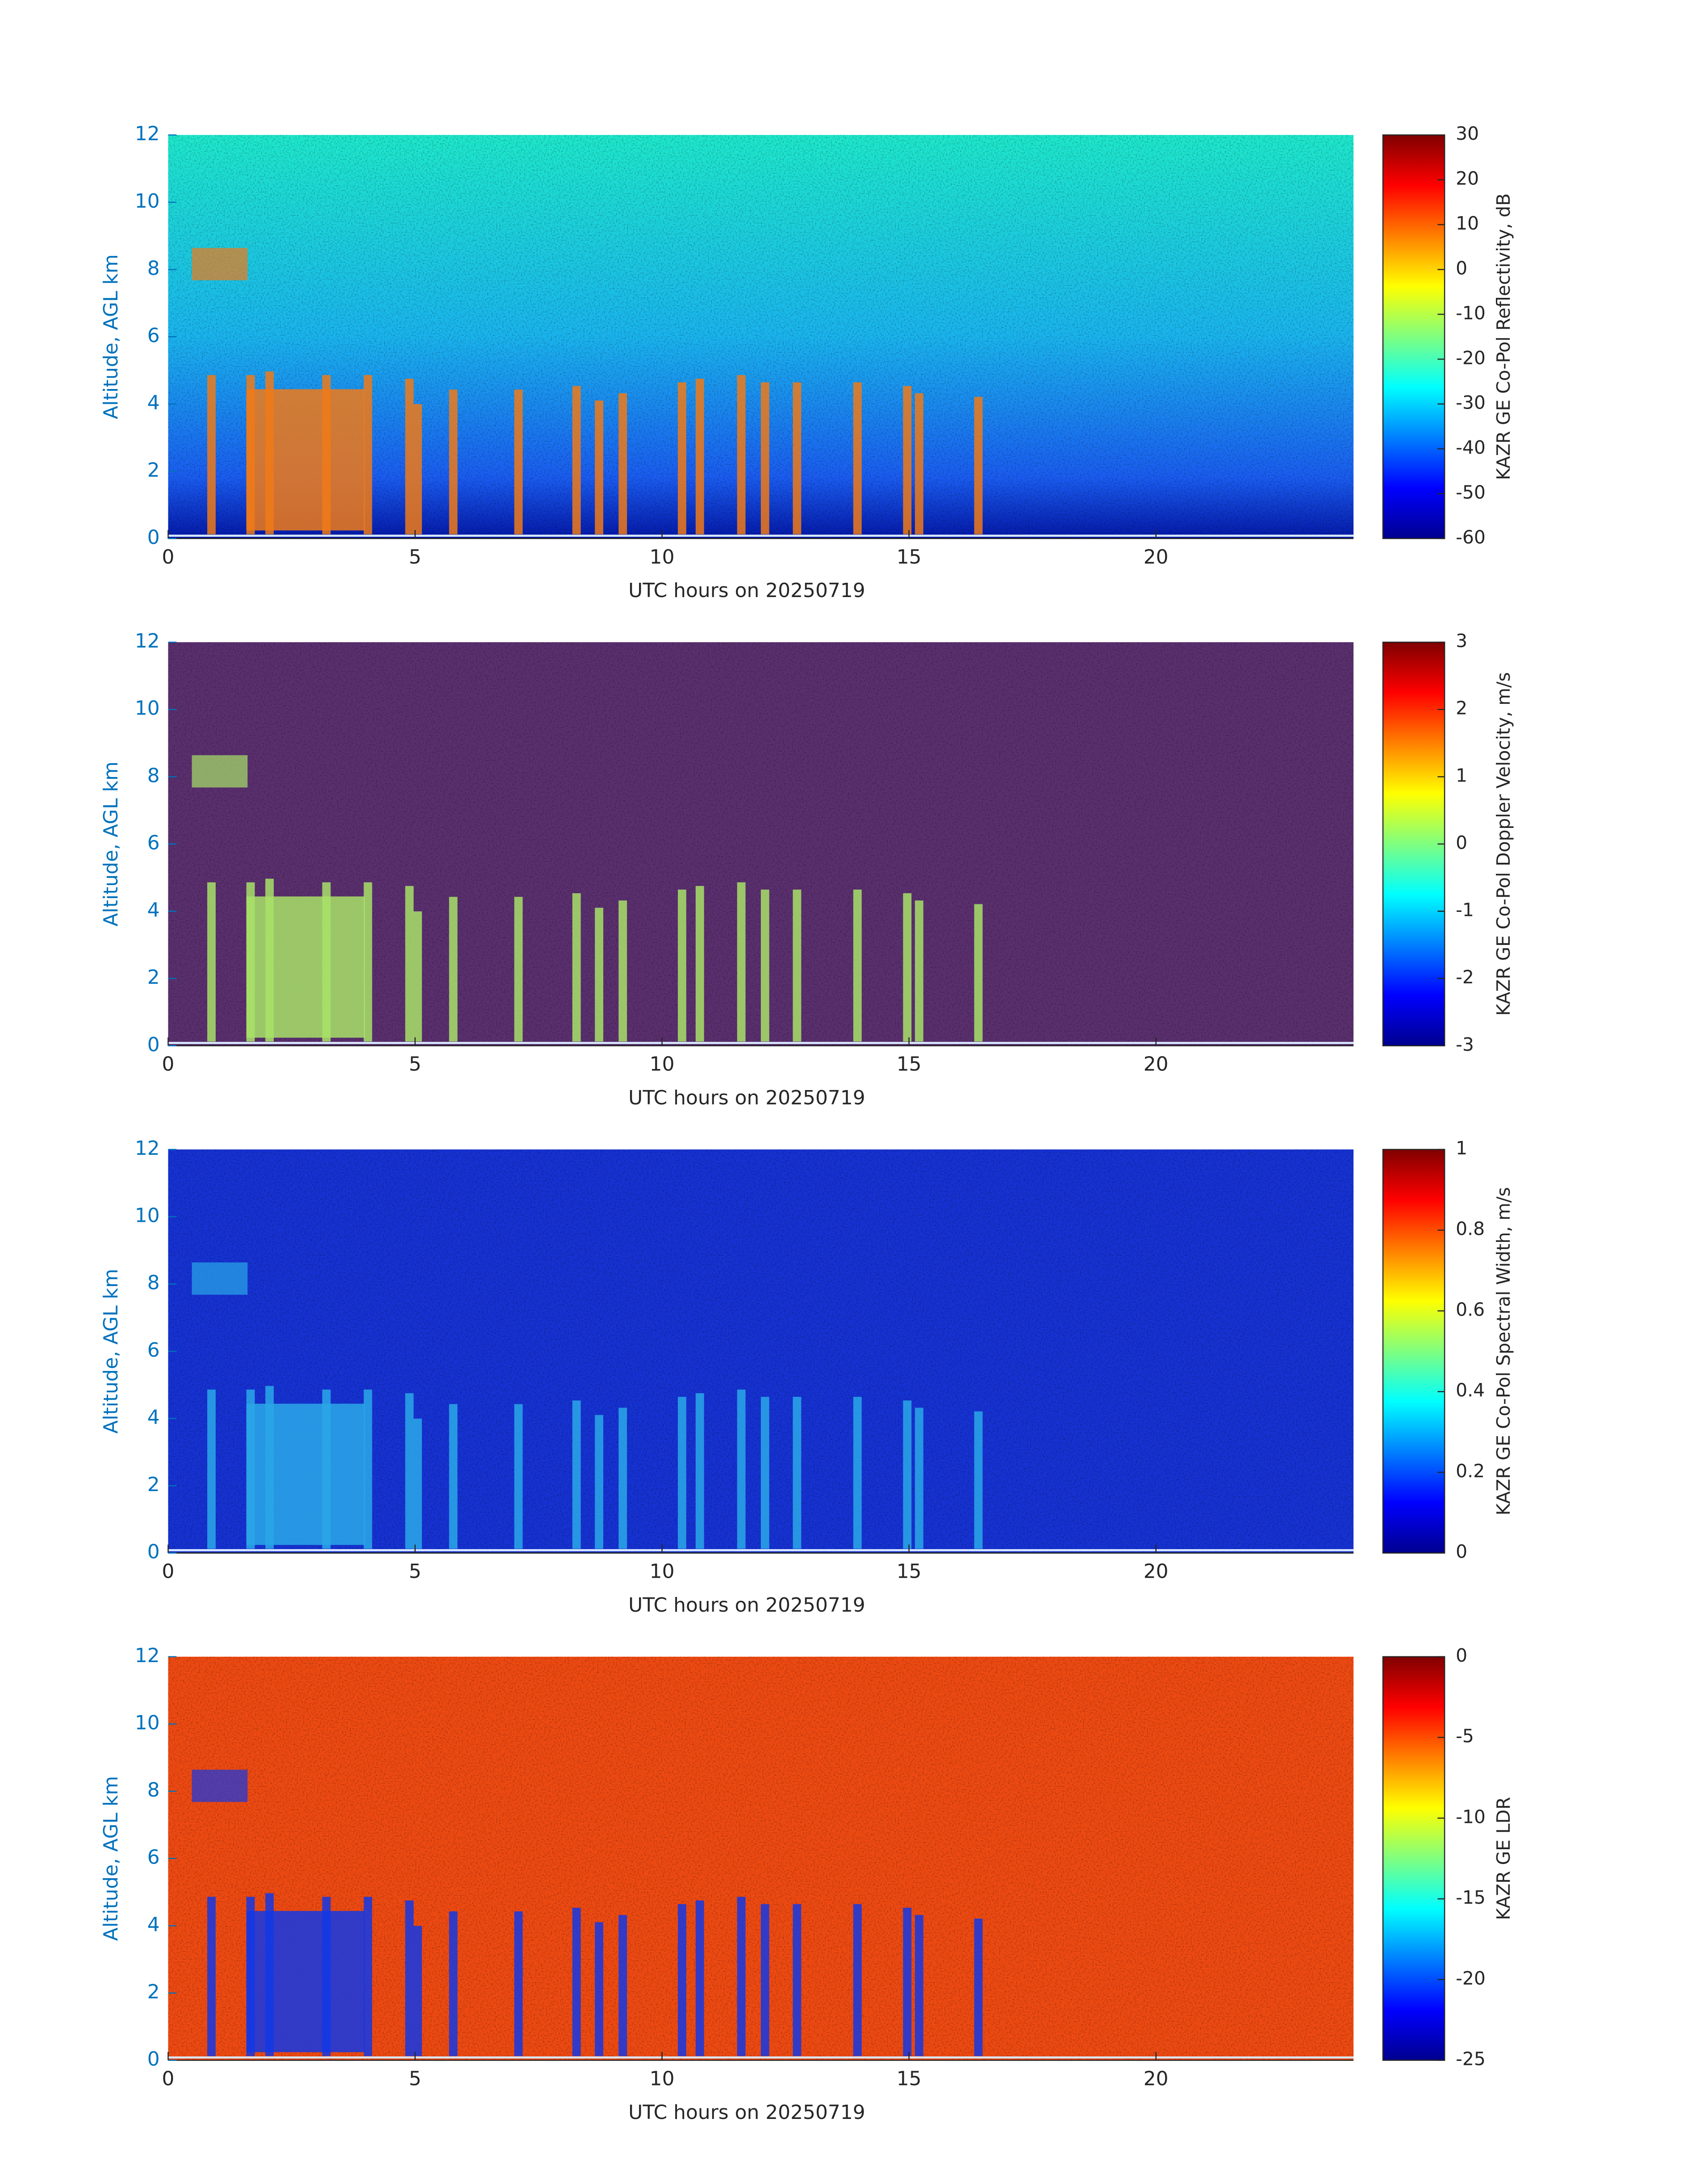 This screenshot has width=1708, height=2177. Describe the element at coordinates (1461, 641) in the screenshot. I see `colorbar-tick-label: 3` at that location.